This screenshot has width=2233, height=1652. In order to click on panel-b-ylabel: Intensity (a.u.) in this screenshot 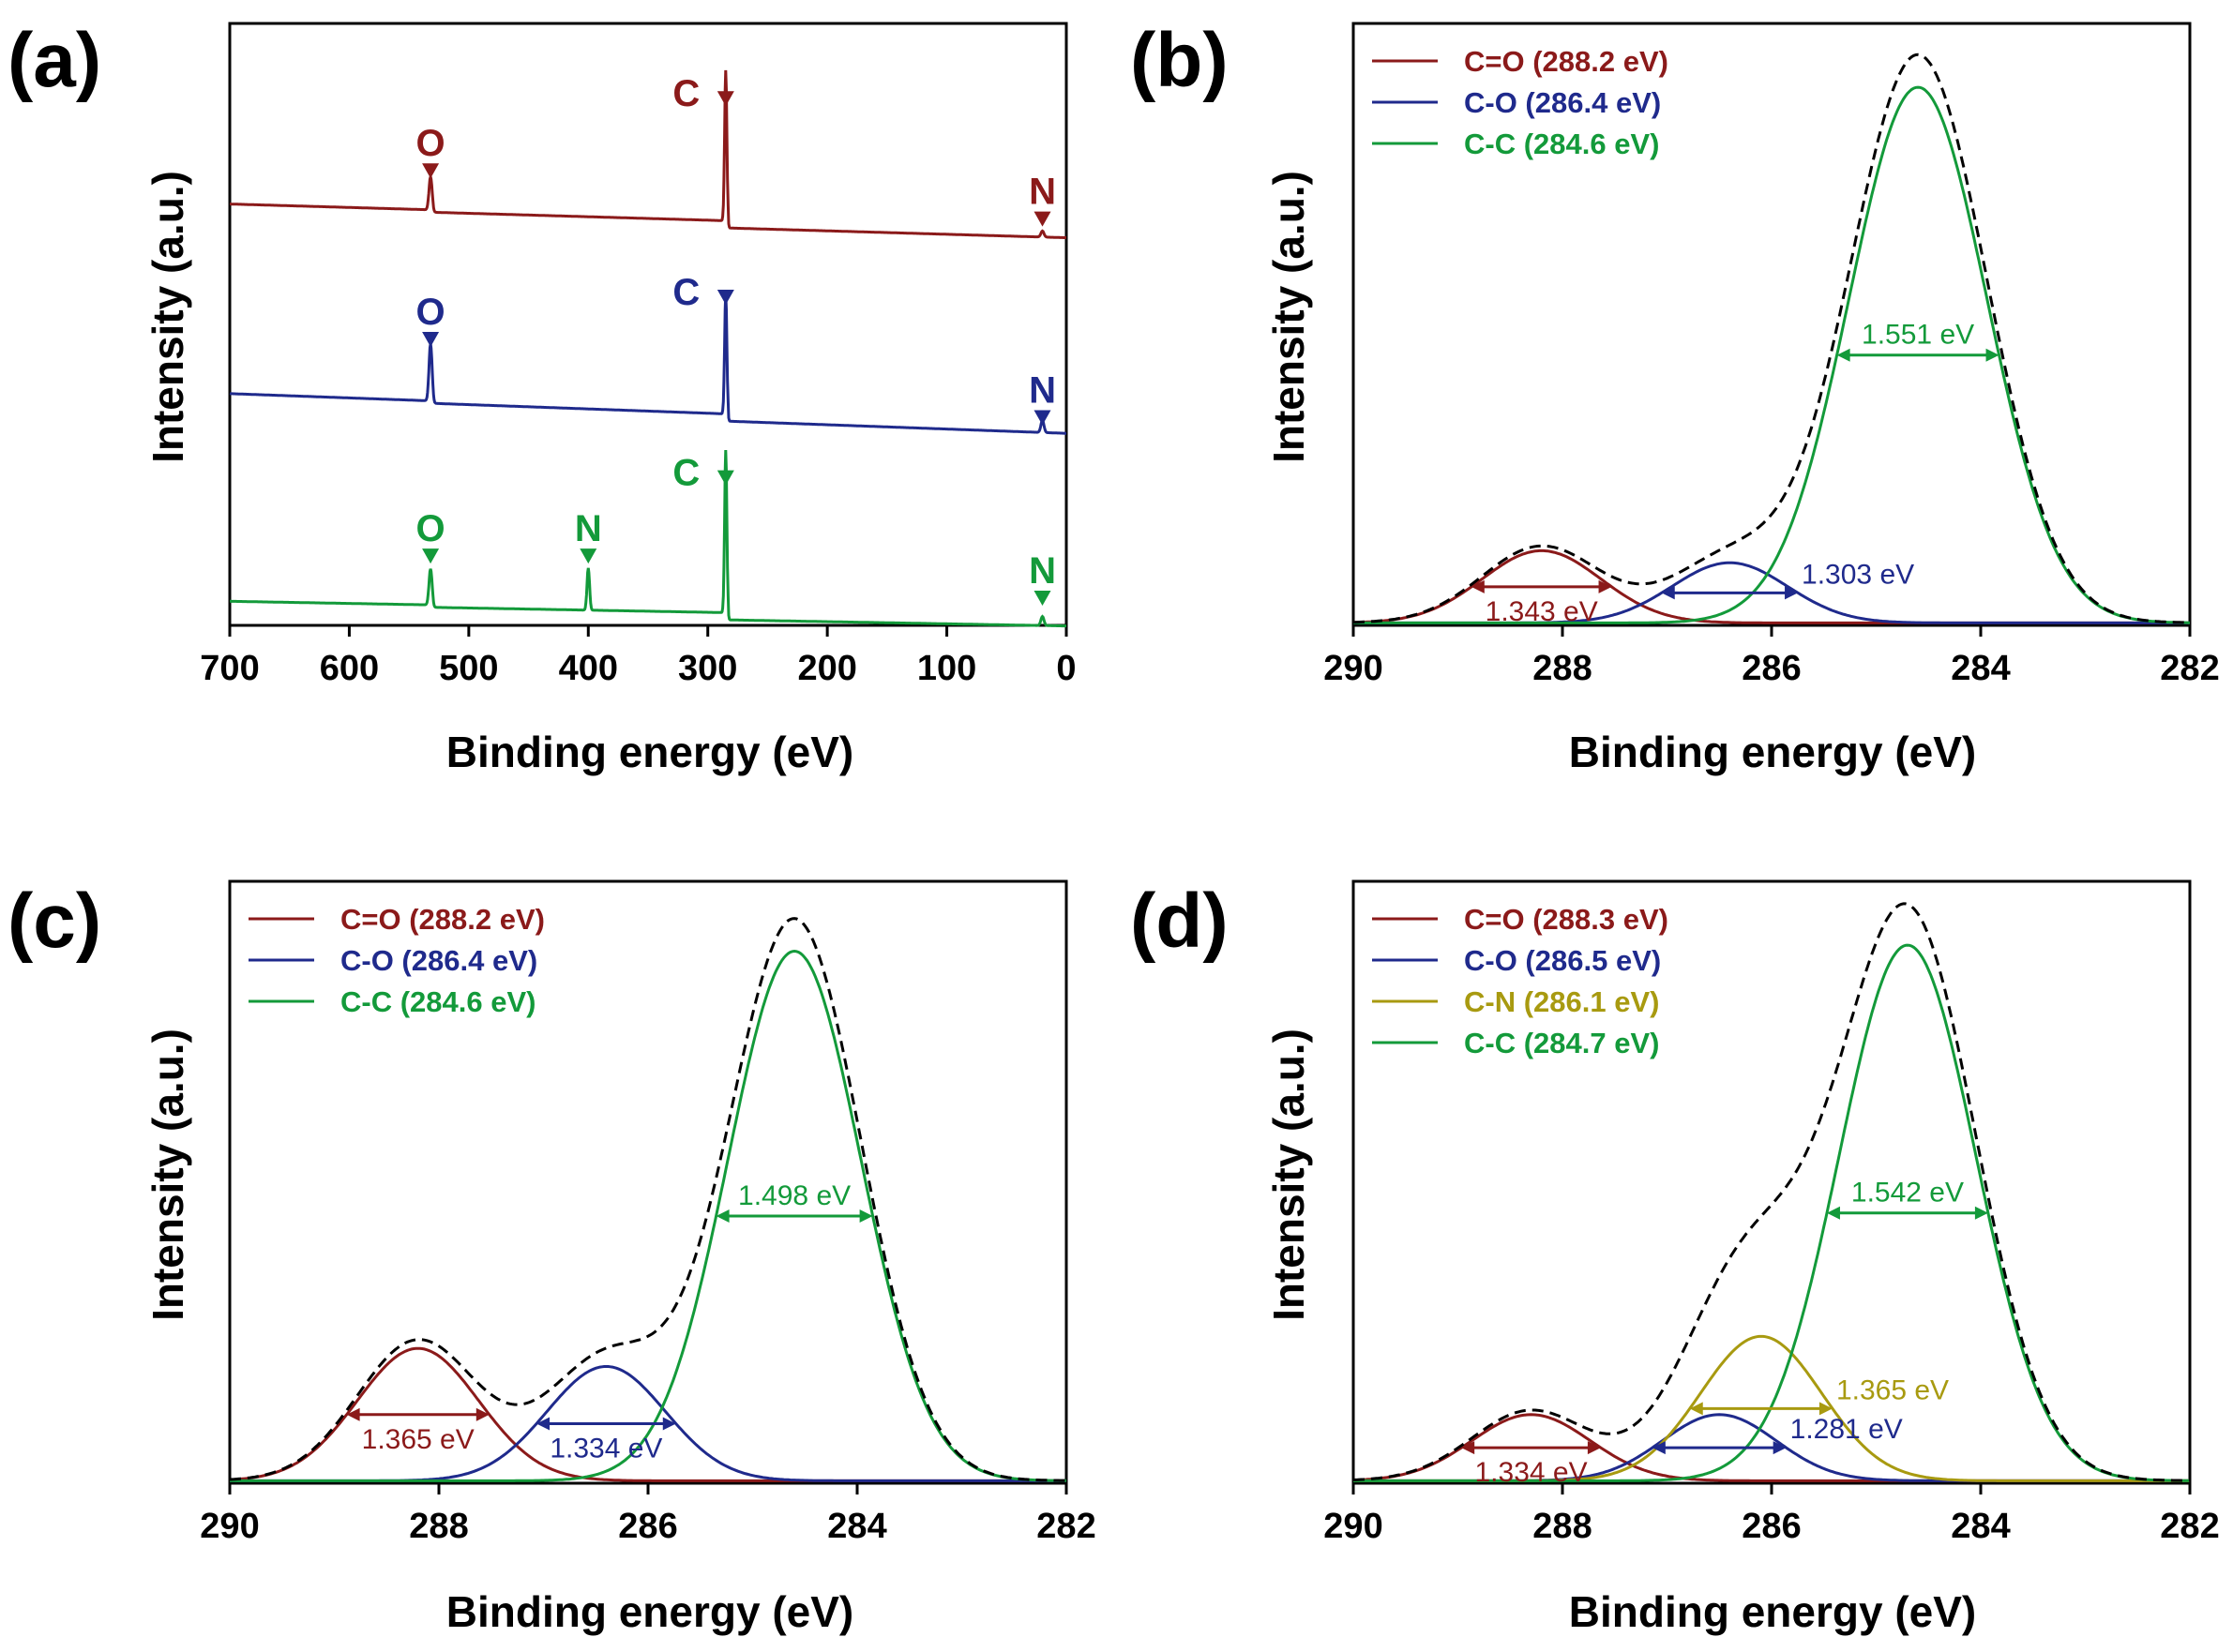, I will do `click(1288, 317)`.